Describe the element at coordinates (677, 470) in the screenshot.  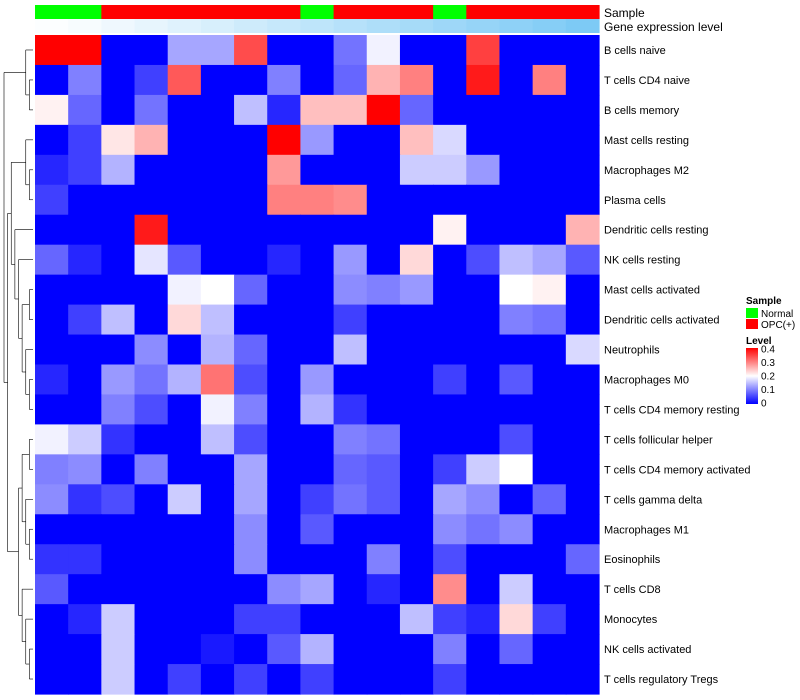
I see `row-label: T cells CD4 memory activated` at that location.